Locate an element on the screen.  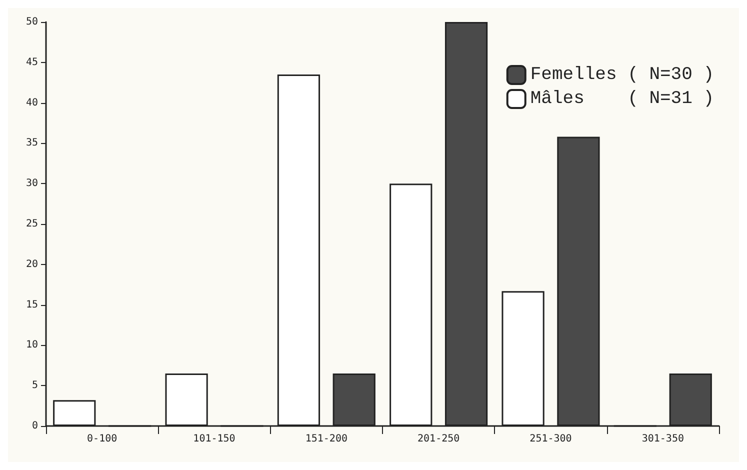
y-tick-label: 20 is located at coordinates (32, 264).